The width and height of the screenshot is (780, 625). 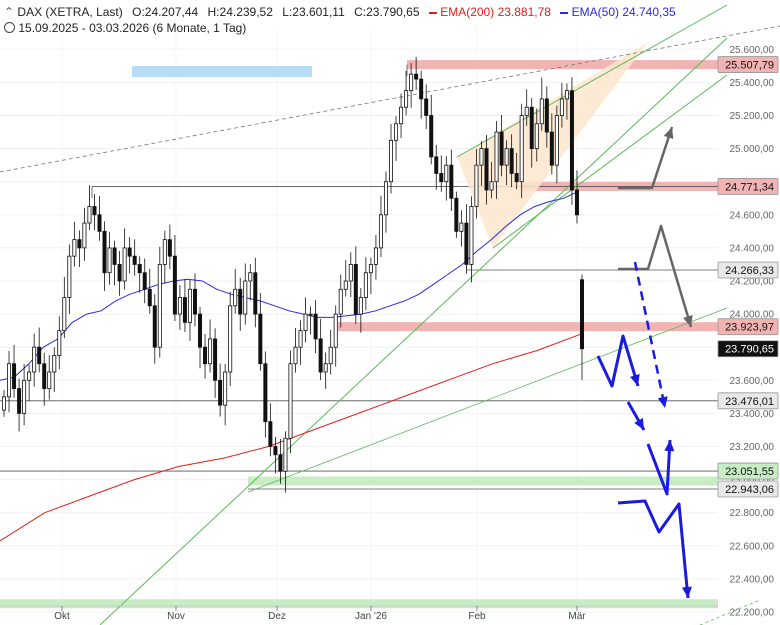 I want to click on ema50-swatch, so click(x=564, y=12).